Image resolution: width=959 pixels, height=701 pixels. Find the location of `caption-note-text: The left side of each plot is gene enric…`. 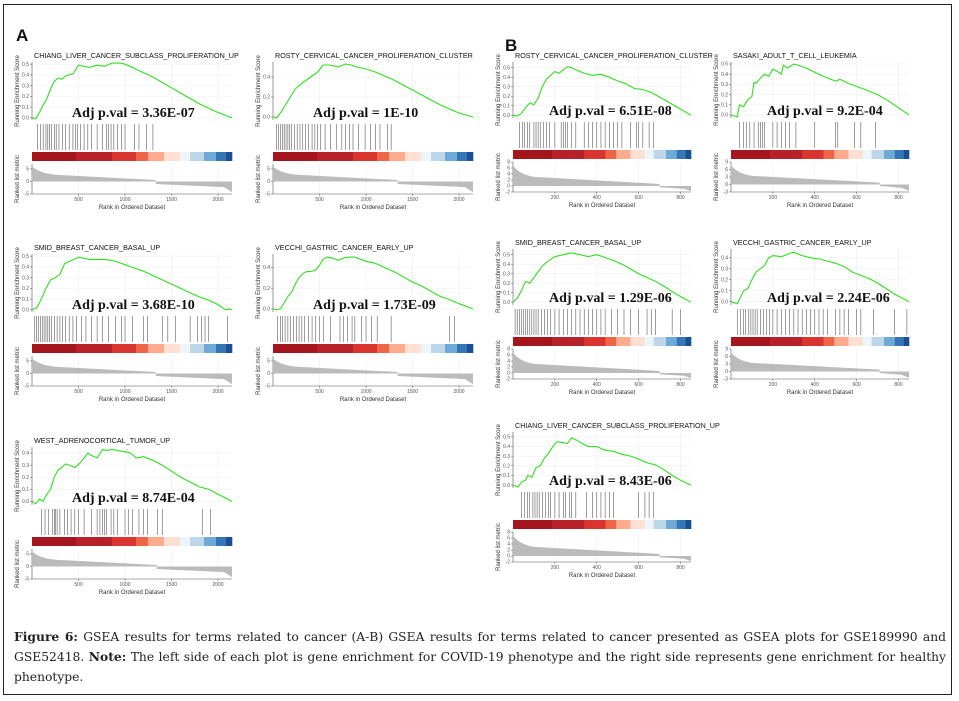

caption-note-text: The left side of each plot is gene enric… is located at coordinates (480, 667).